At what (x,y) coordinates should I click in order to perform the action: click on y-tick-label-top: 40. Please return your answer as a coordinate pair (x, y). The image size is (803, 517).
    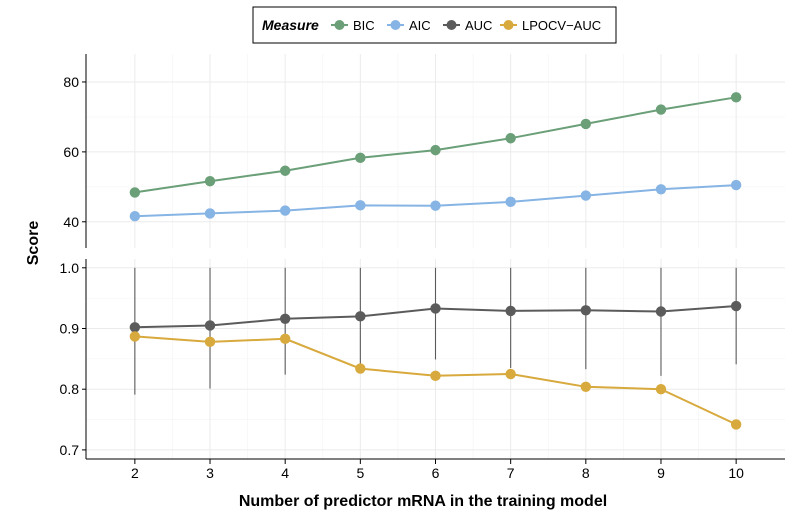
    Looking at the image, I should click on (71, 222).